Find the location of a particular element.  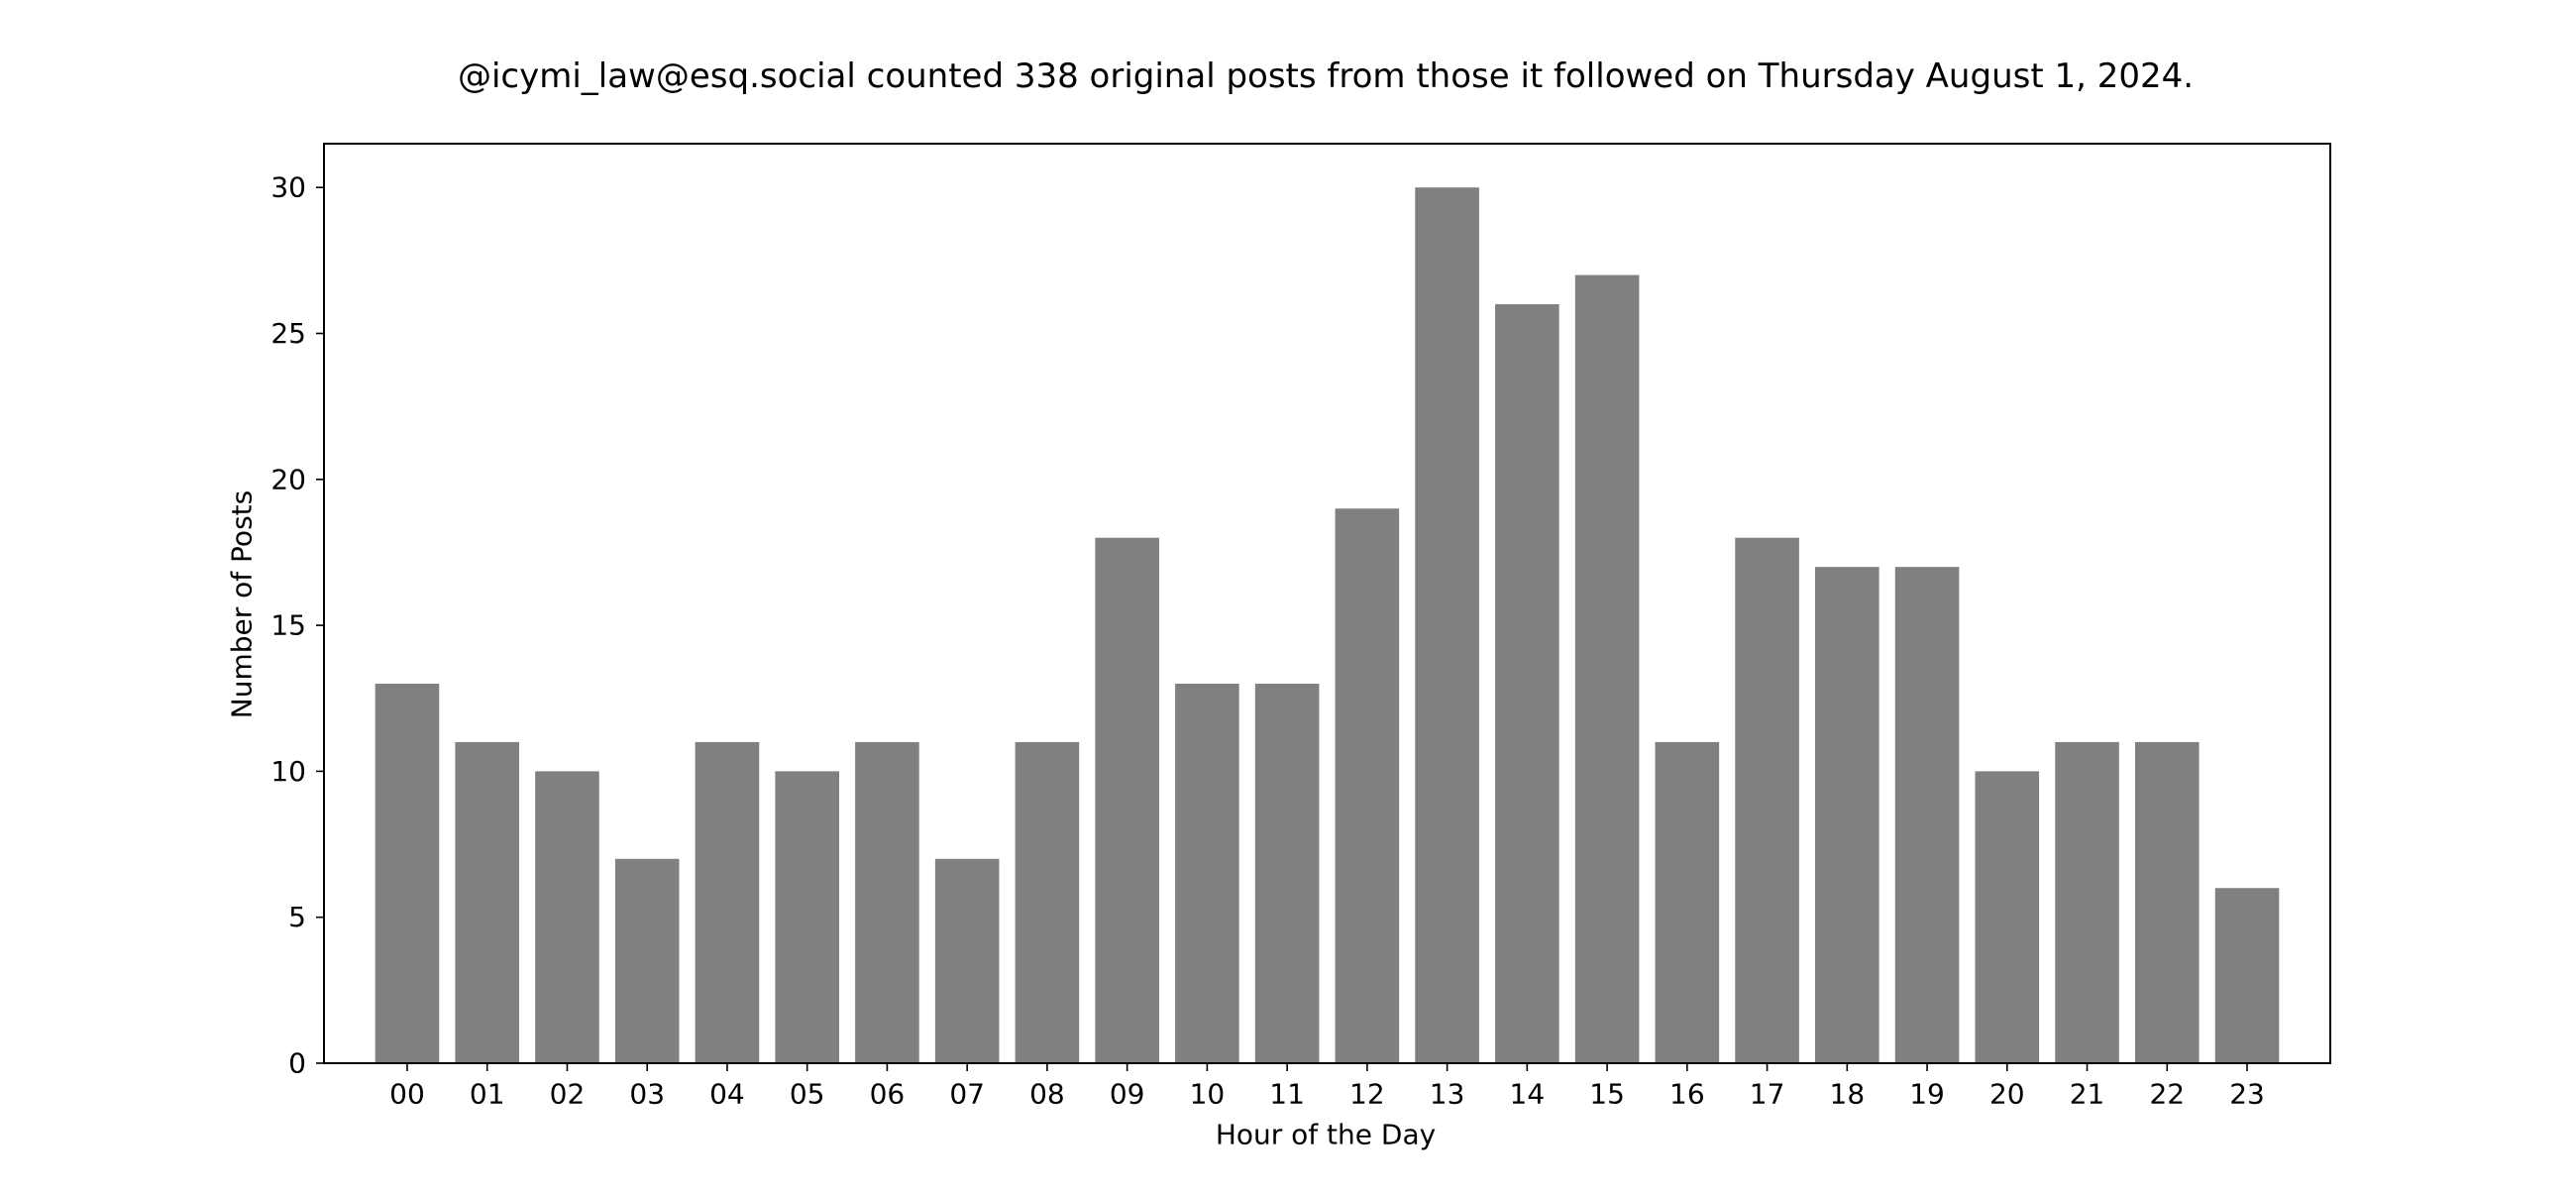

y-tick-label: 15 is located at coordinates (288, 625).